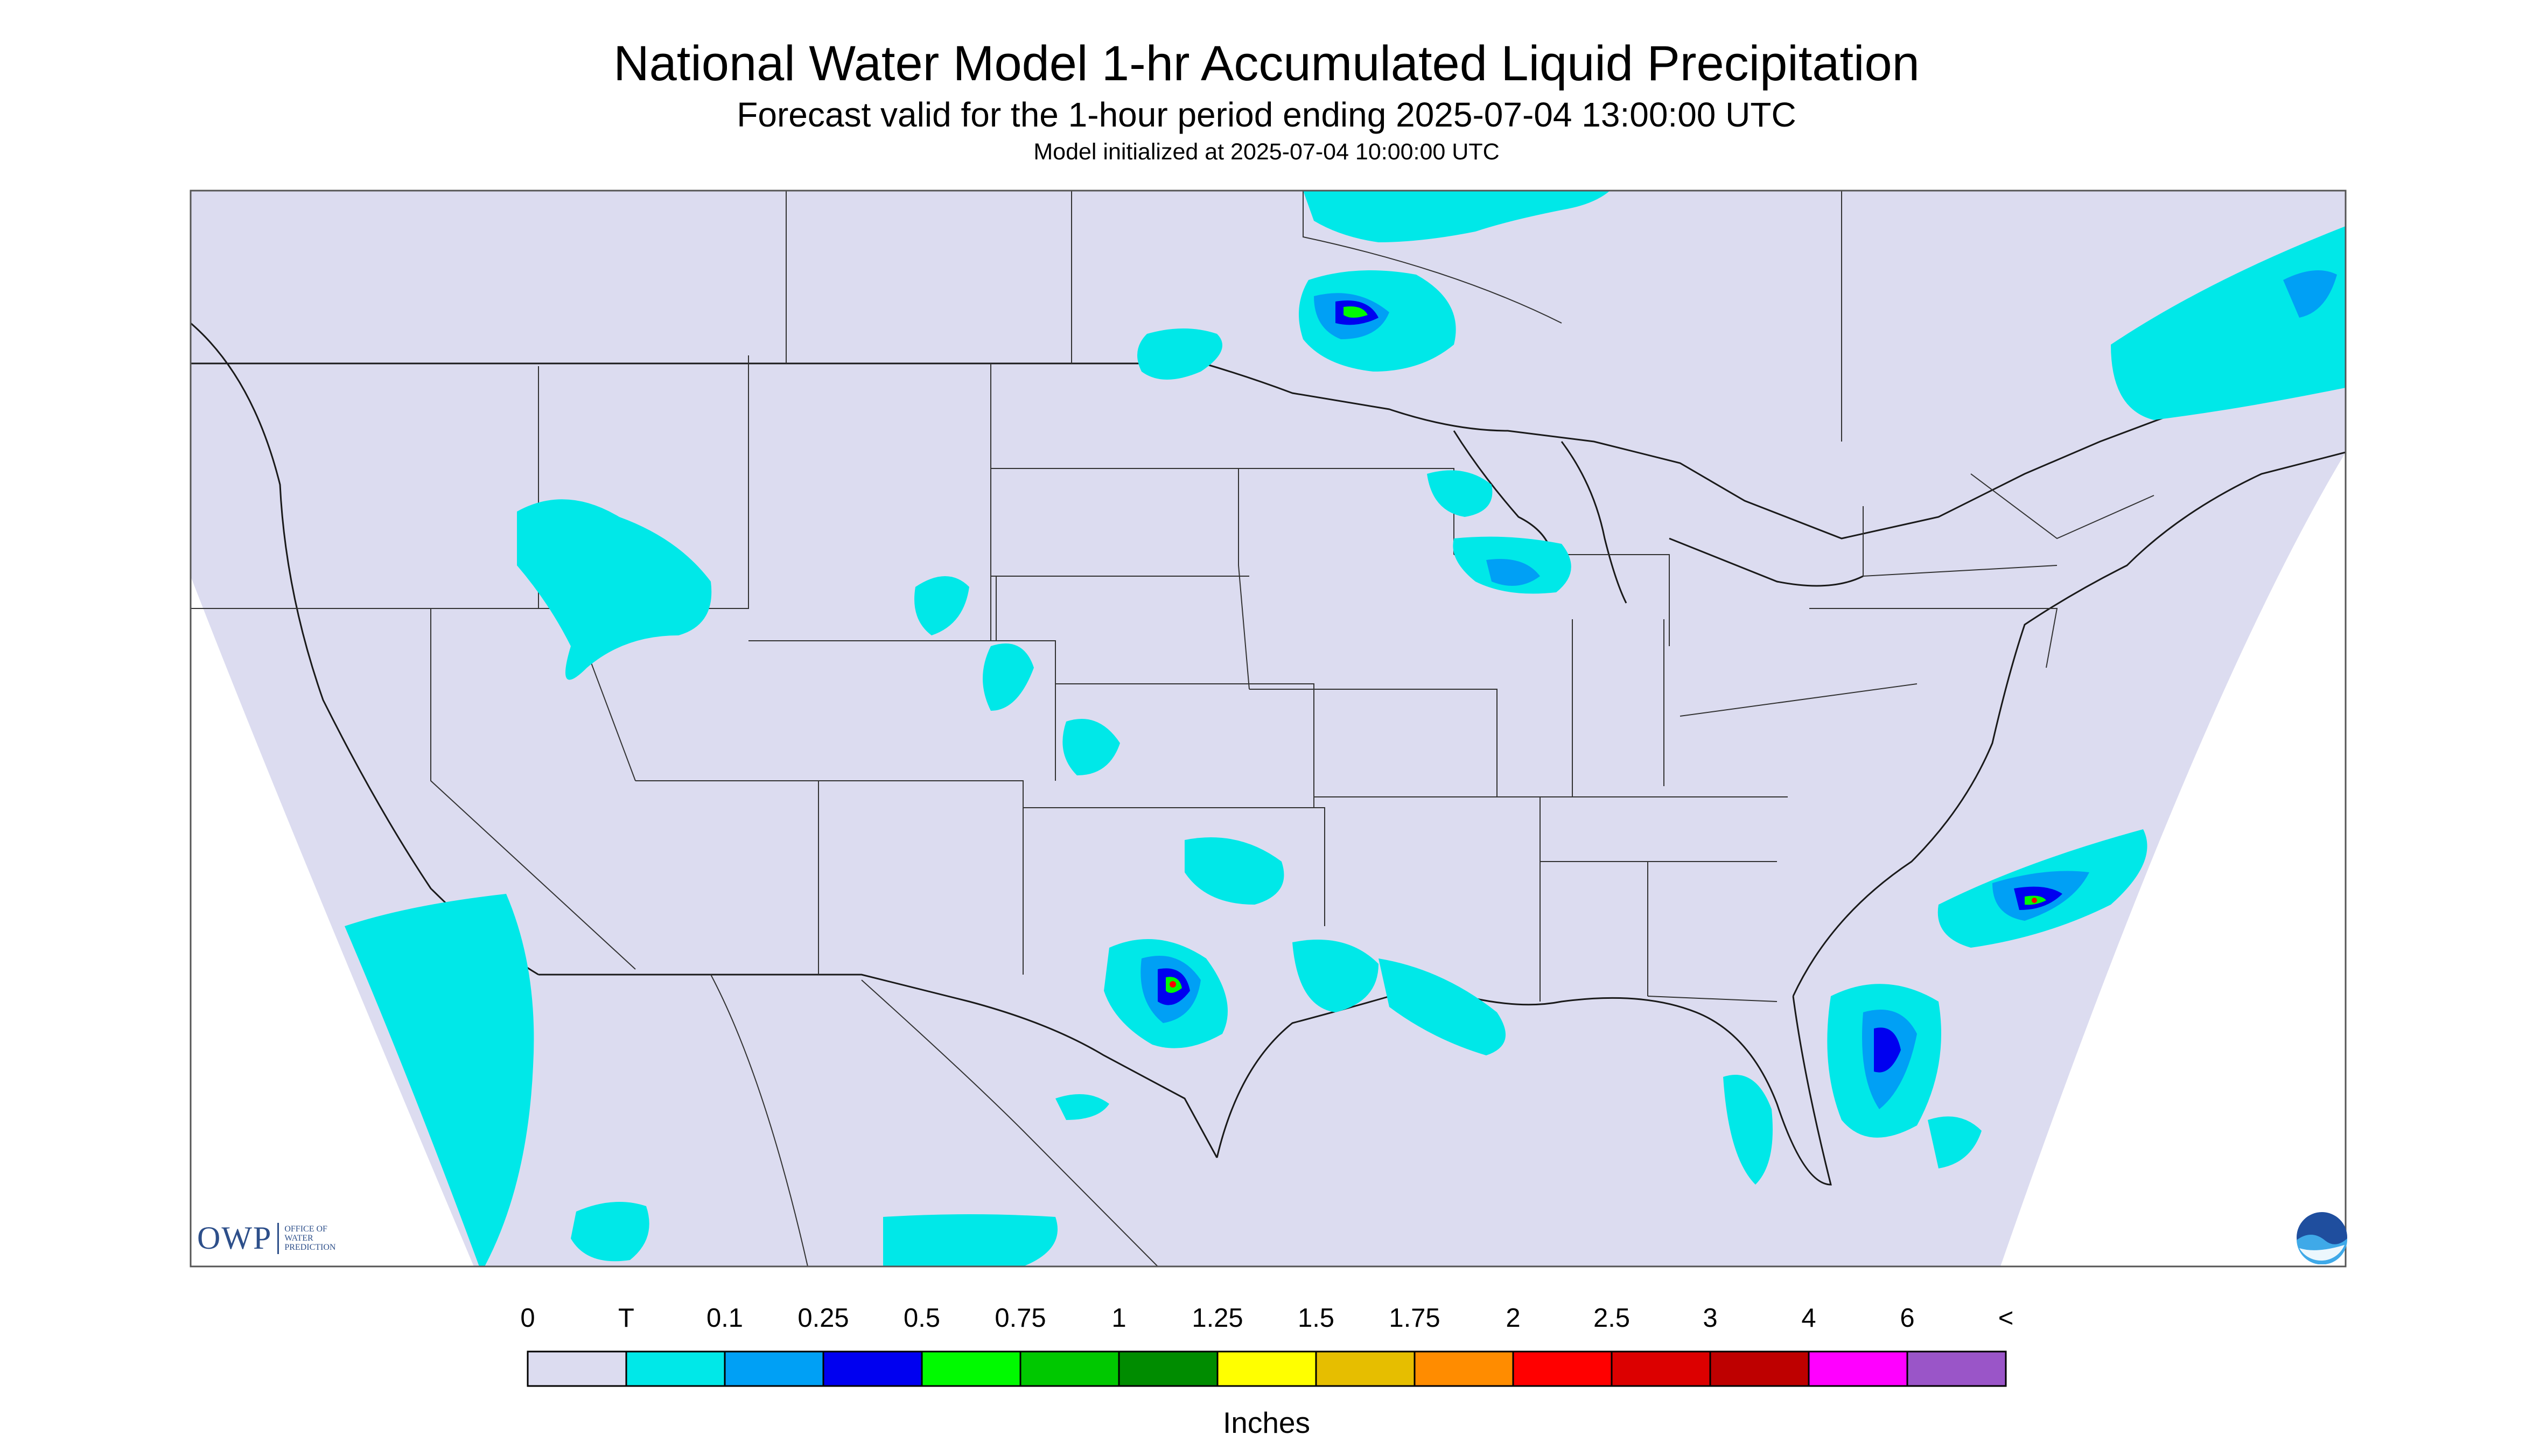 This screenshot has width=2533, height=1456. I want to click on legend-label: 1.5, so click(1316, 1318).